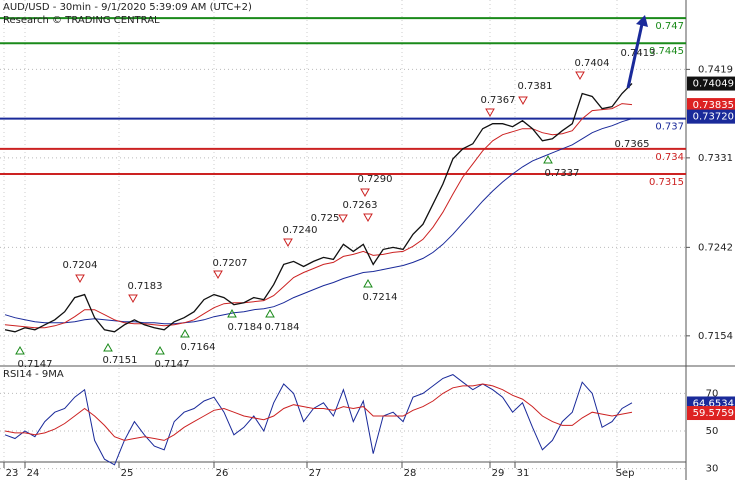  I want to click on y-tick-label: 0.7154, so click(715, 336).